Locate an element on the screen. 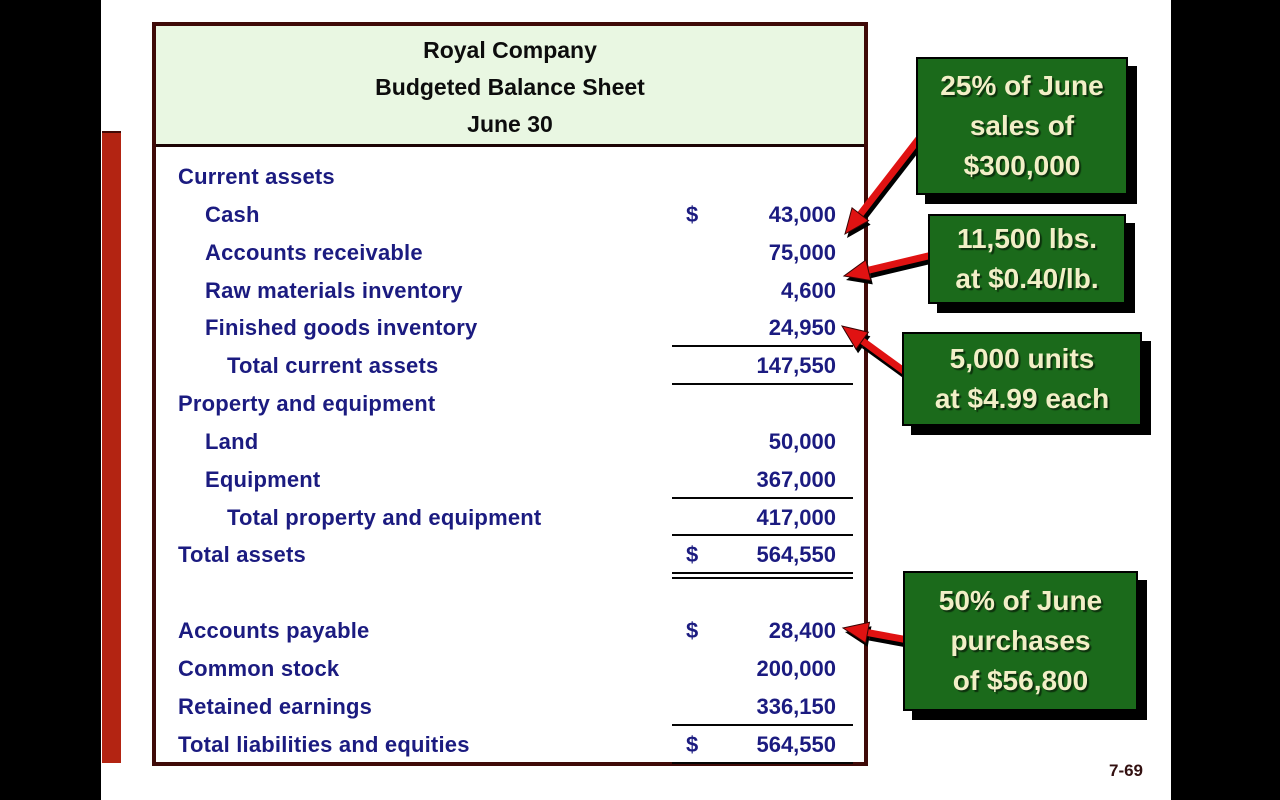 This screenshot has width=1280, height=800. table-row: Common stock 200,000 is located at coordinates (510, 669).